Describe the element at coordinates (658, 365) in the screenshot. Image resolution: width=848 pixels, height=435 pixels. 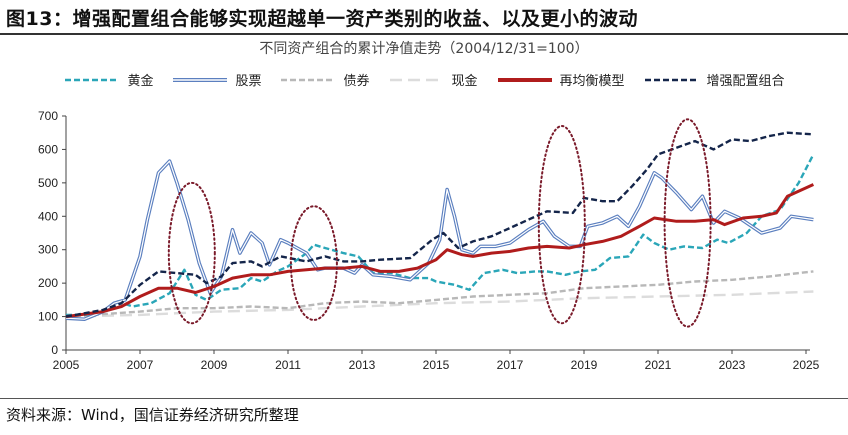
I see `x-tick-label: 2021` at that location.